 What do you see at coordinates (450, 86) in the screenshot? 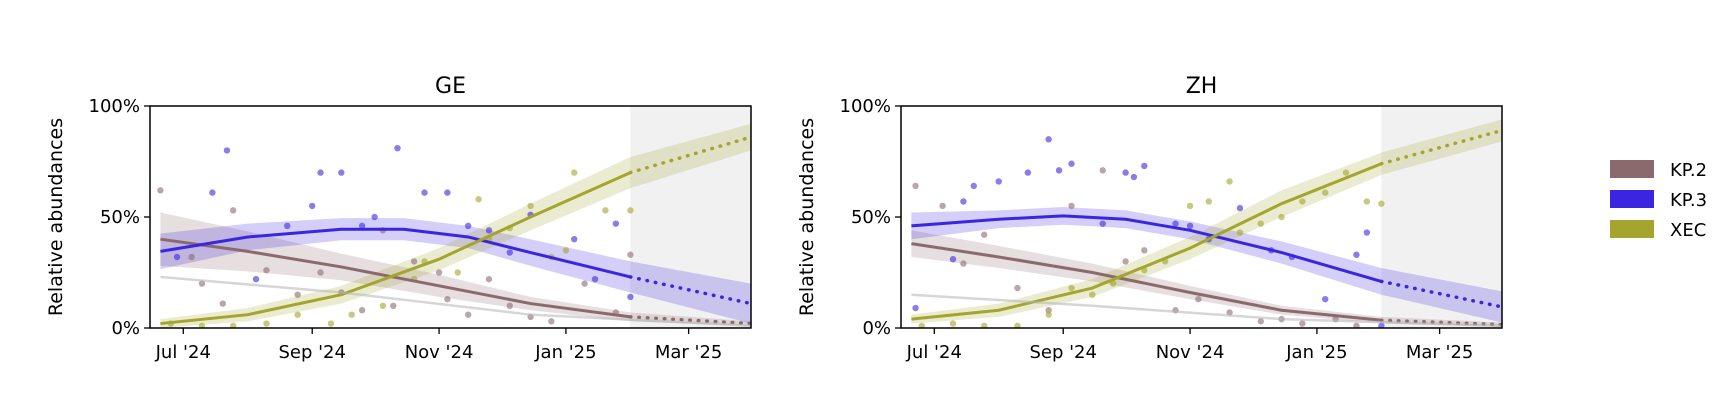
I see `panel-title: GE` at bounding box center [450, 86].